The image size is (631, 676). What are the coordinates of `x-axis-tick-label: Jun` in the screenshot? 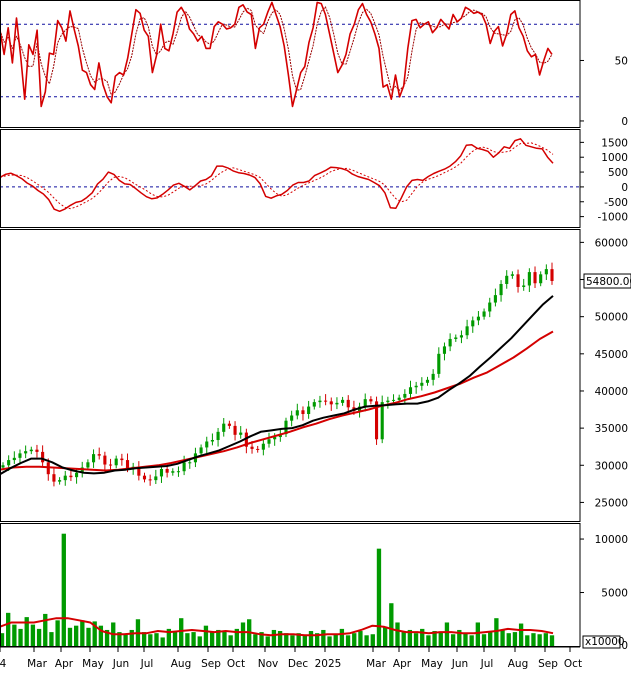 It's located at (120, 664).